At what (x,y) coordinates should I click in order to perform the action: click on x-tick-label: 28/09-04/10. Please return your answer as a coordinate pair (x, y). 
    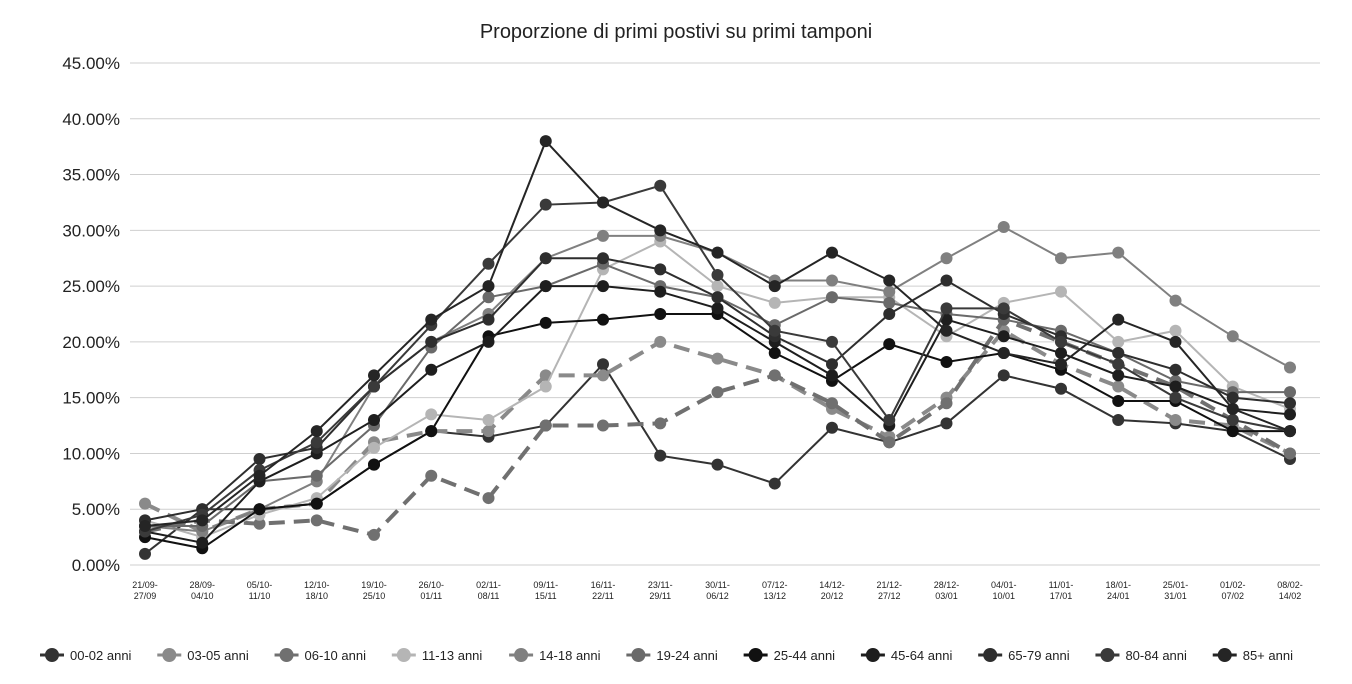
    Looking at the image, I should click on (202, 590).